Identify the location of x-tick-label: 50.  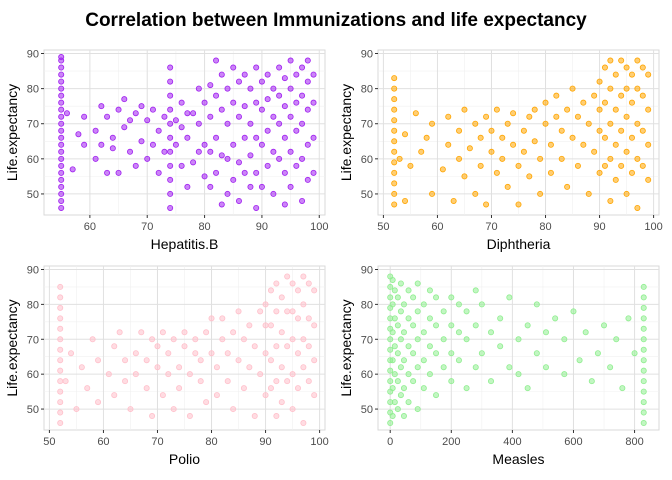
(49, 442).